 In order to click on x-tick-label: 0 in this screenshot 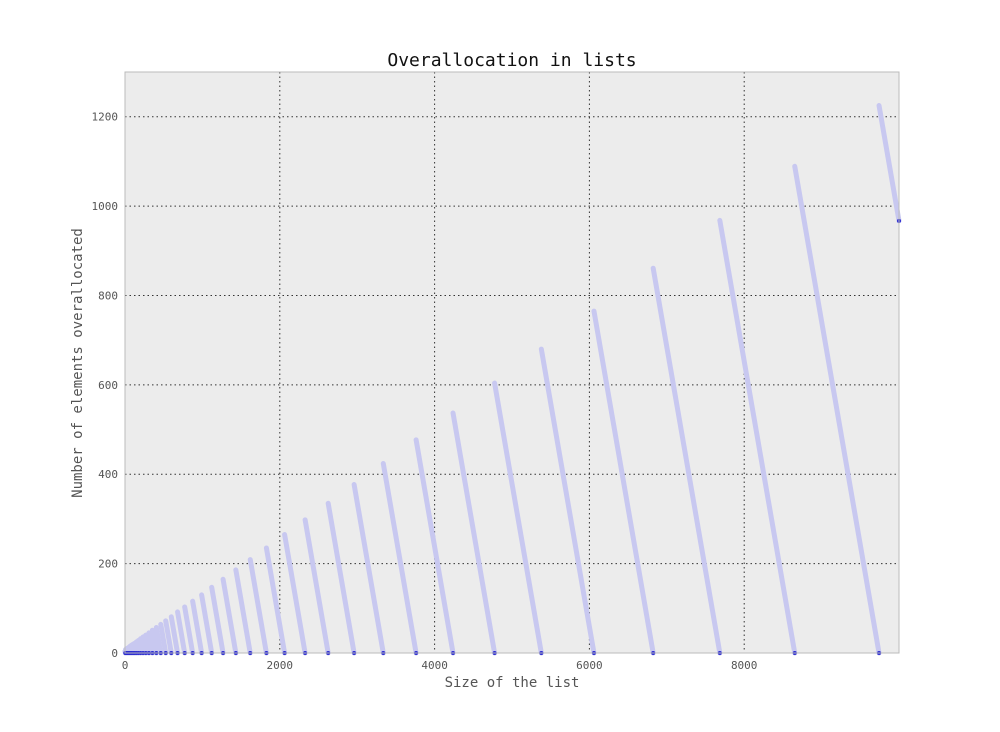, I will do `click(125, 665)`.